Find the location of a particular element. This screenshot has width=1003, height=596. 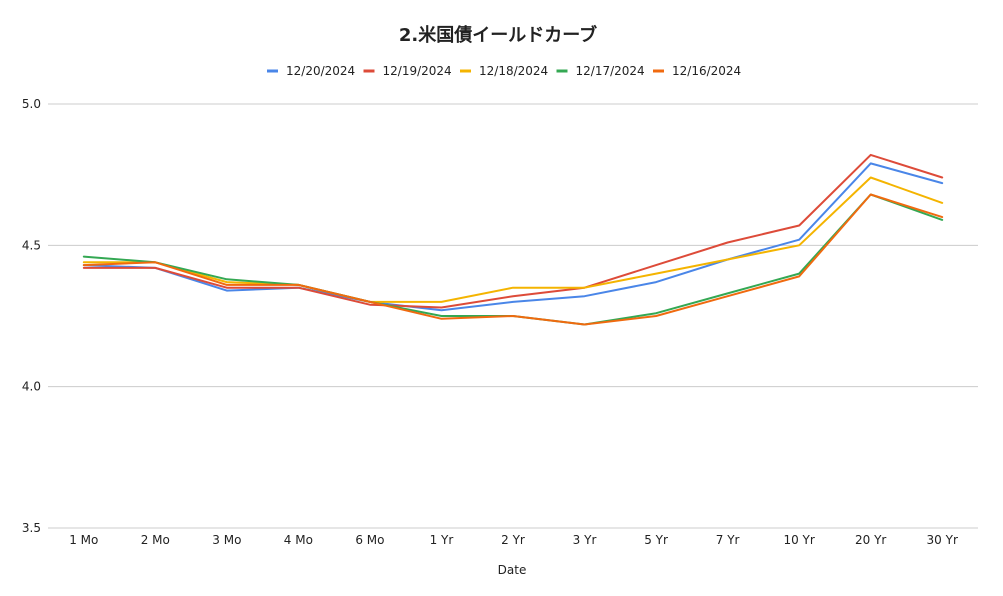

x-tick-label: 1 Mo is located at coordinates (83, 540).